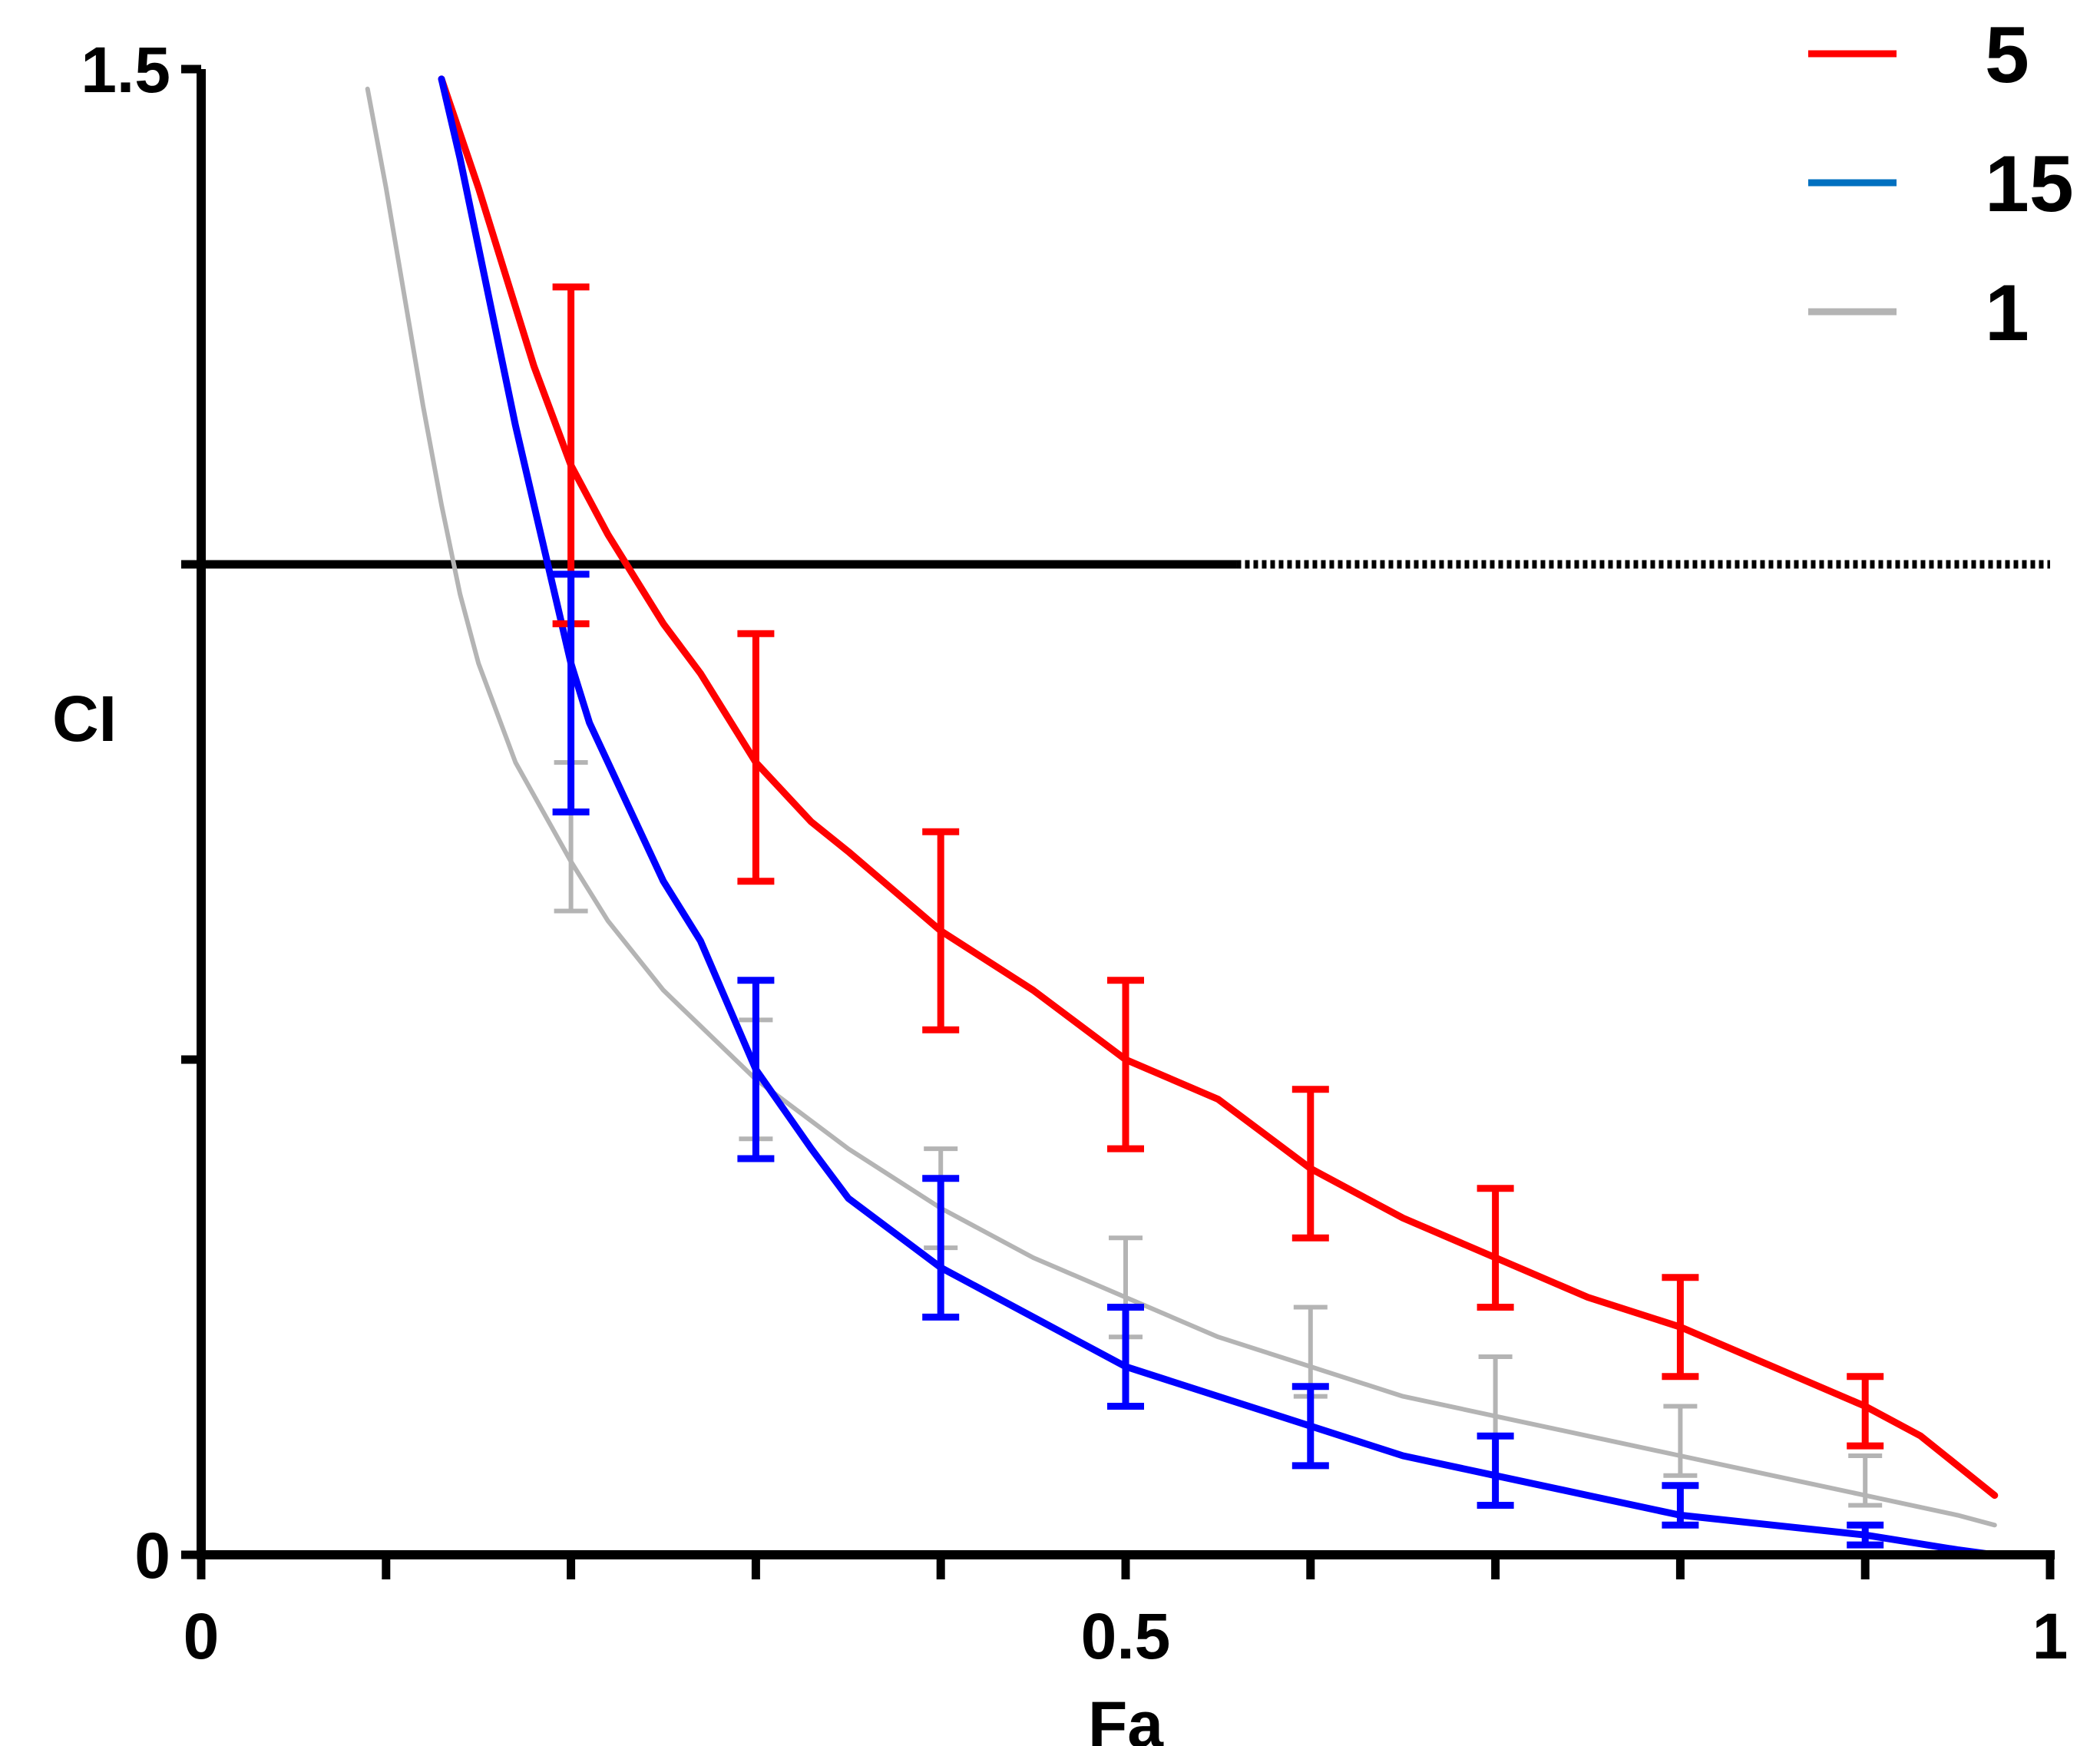 The width and height of the screenshot is (2100, 1746). Describe the element at coordinates (2007, 313) in the screenshot. I see `legend-label: 1` at that location.